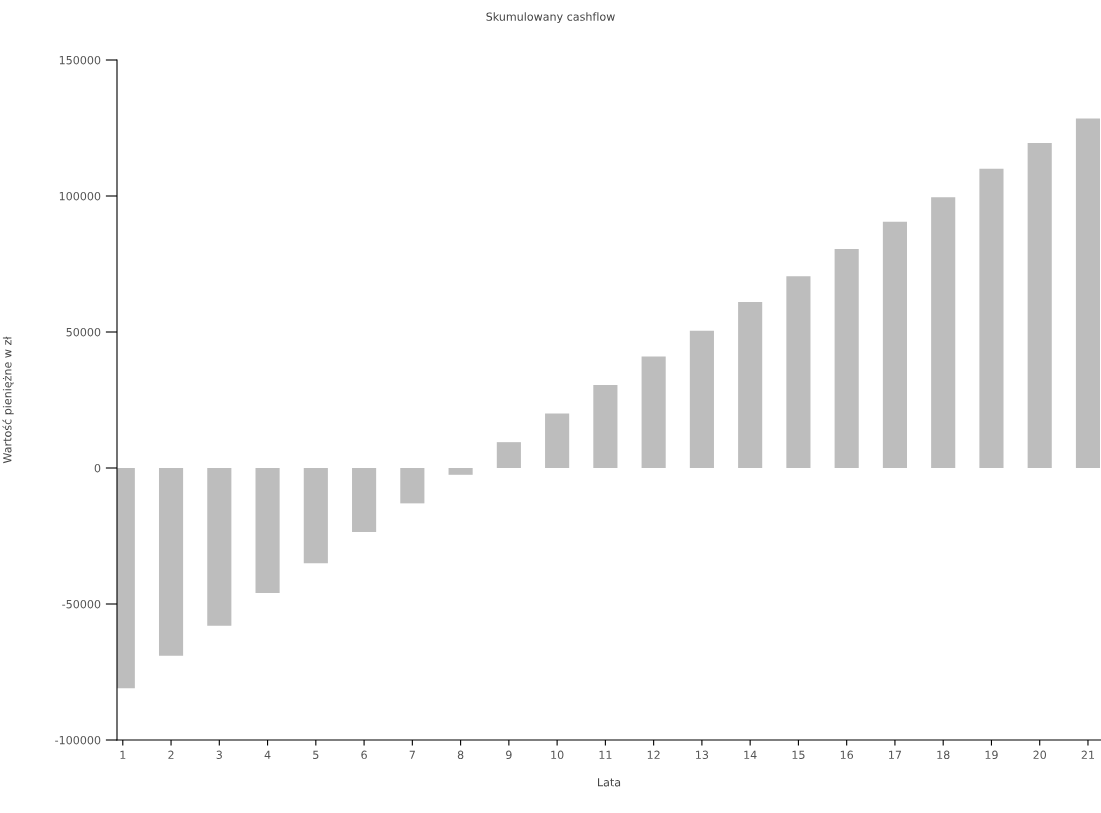  Describe the element at coordinates (798, 755) in the screenshot. I see `x-tick-label: 15` at that location.